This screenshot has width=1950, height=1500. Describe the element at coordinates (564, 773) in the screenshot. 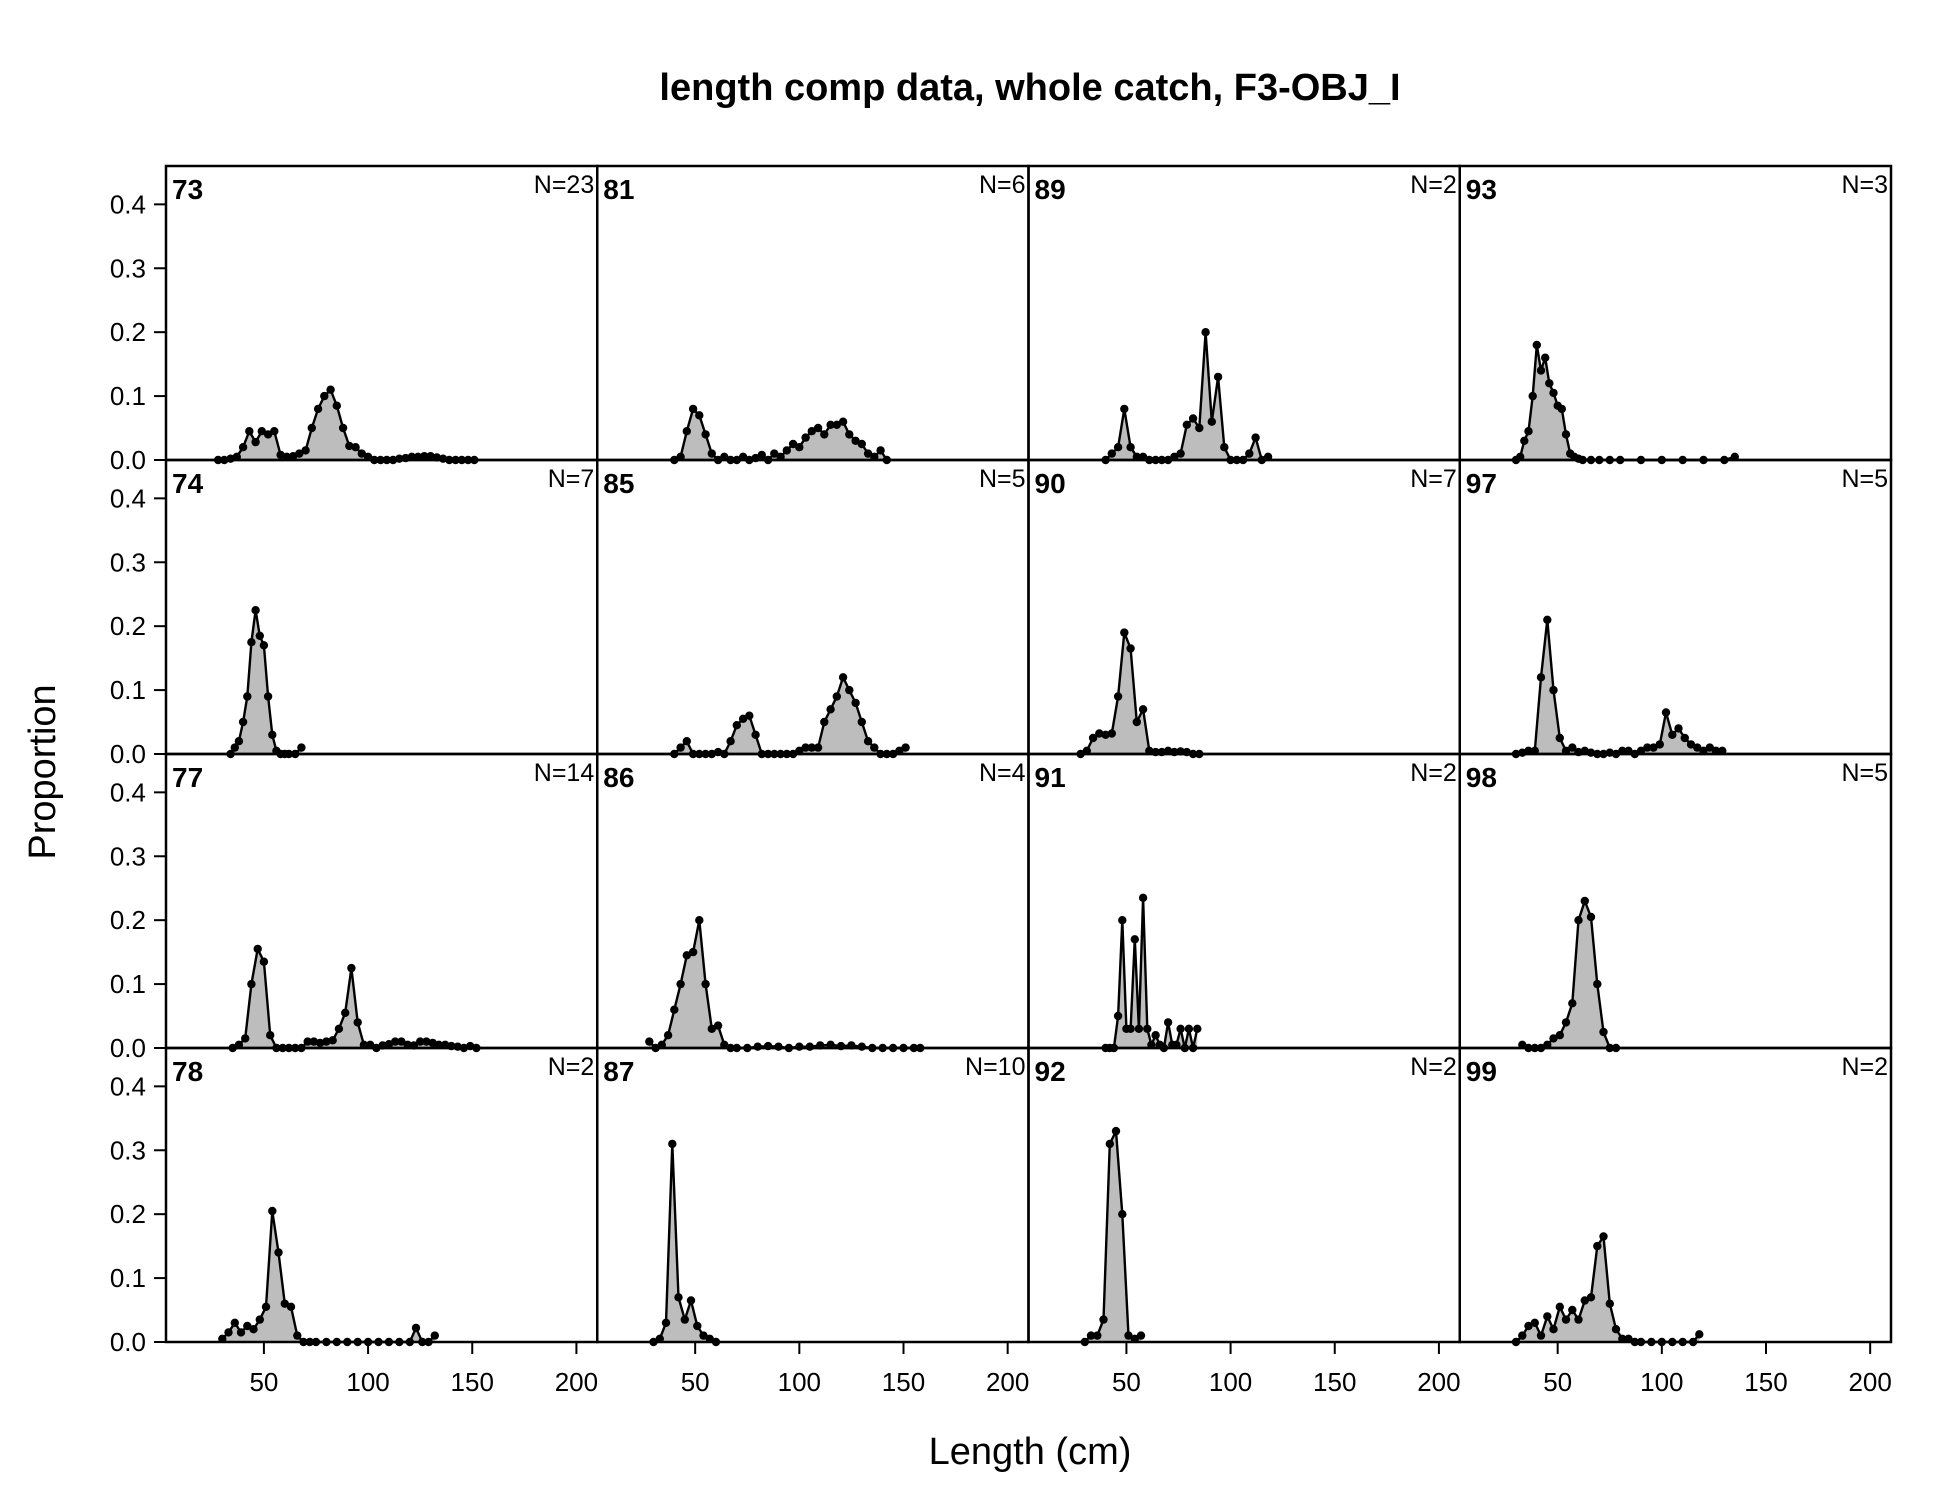

I see `panel-n-label: N=14` at that location.